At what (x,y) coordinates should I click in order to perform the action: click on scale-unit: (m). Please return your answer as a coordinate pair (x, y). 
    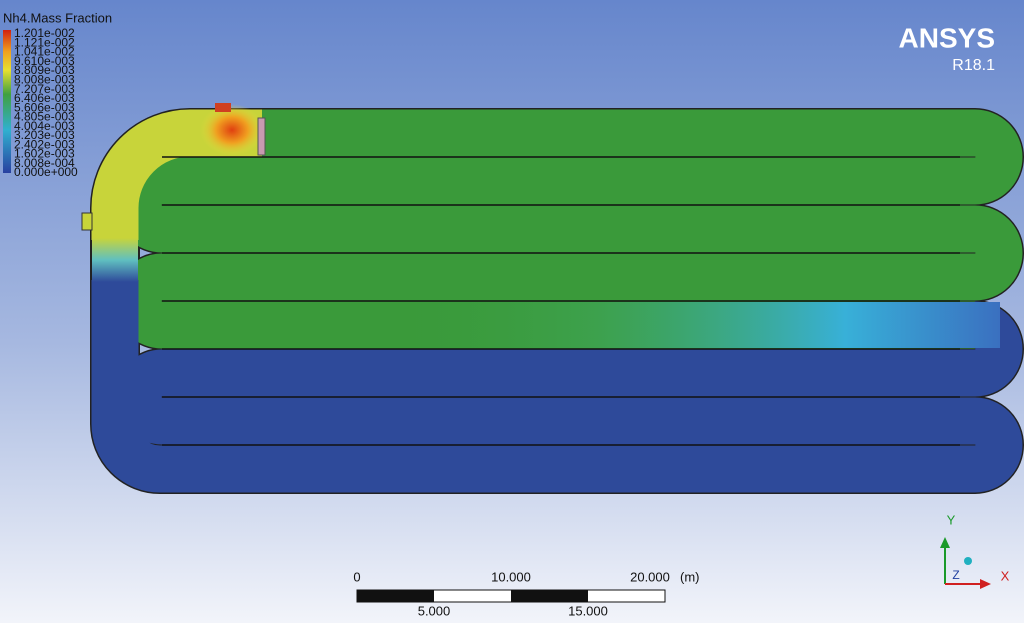
    Looking at the image, I should click on (690, 576).